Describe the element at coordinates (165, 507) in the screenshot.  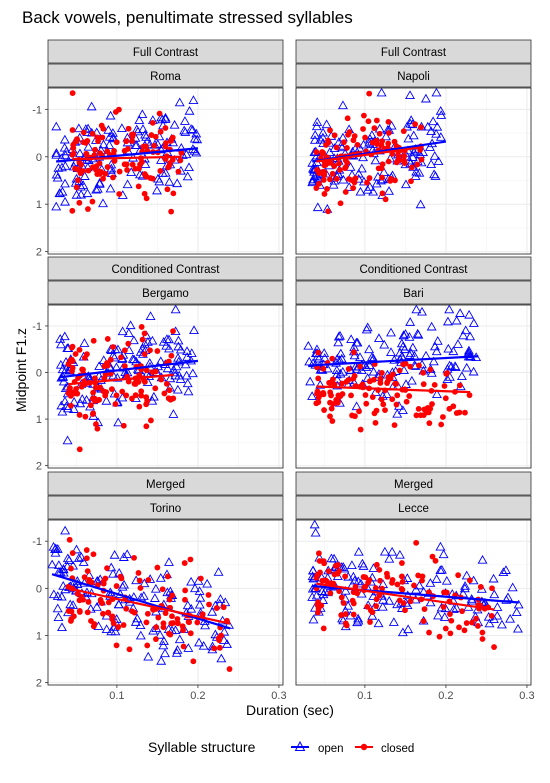
I see `strip-bottom` at that location.